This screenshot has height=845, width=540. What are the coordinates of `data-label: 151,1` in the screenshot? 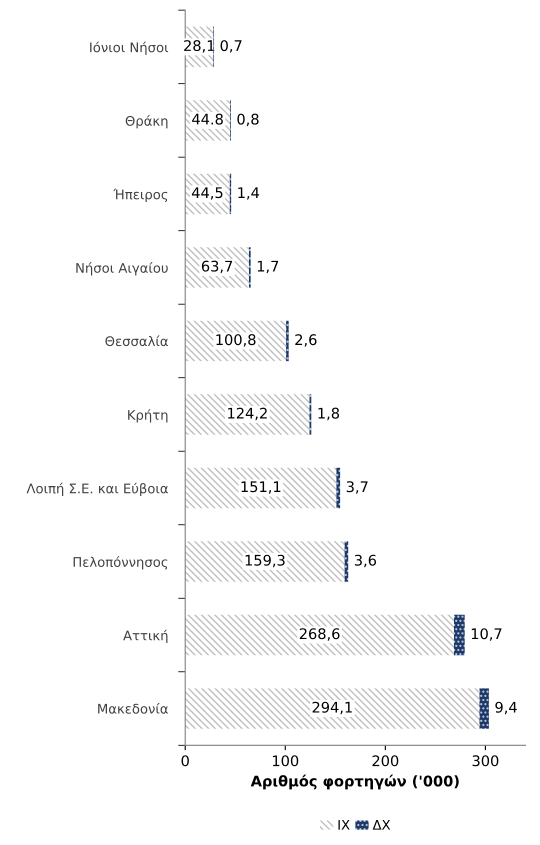 It's located at (261, 487).